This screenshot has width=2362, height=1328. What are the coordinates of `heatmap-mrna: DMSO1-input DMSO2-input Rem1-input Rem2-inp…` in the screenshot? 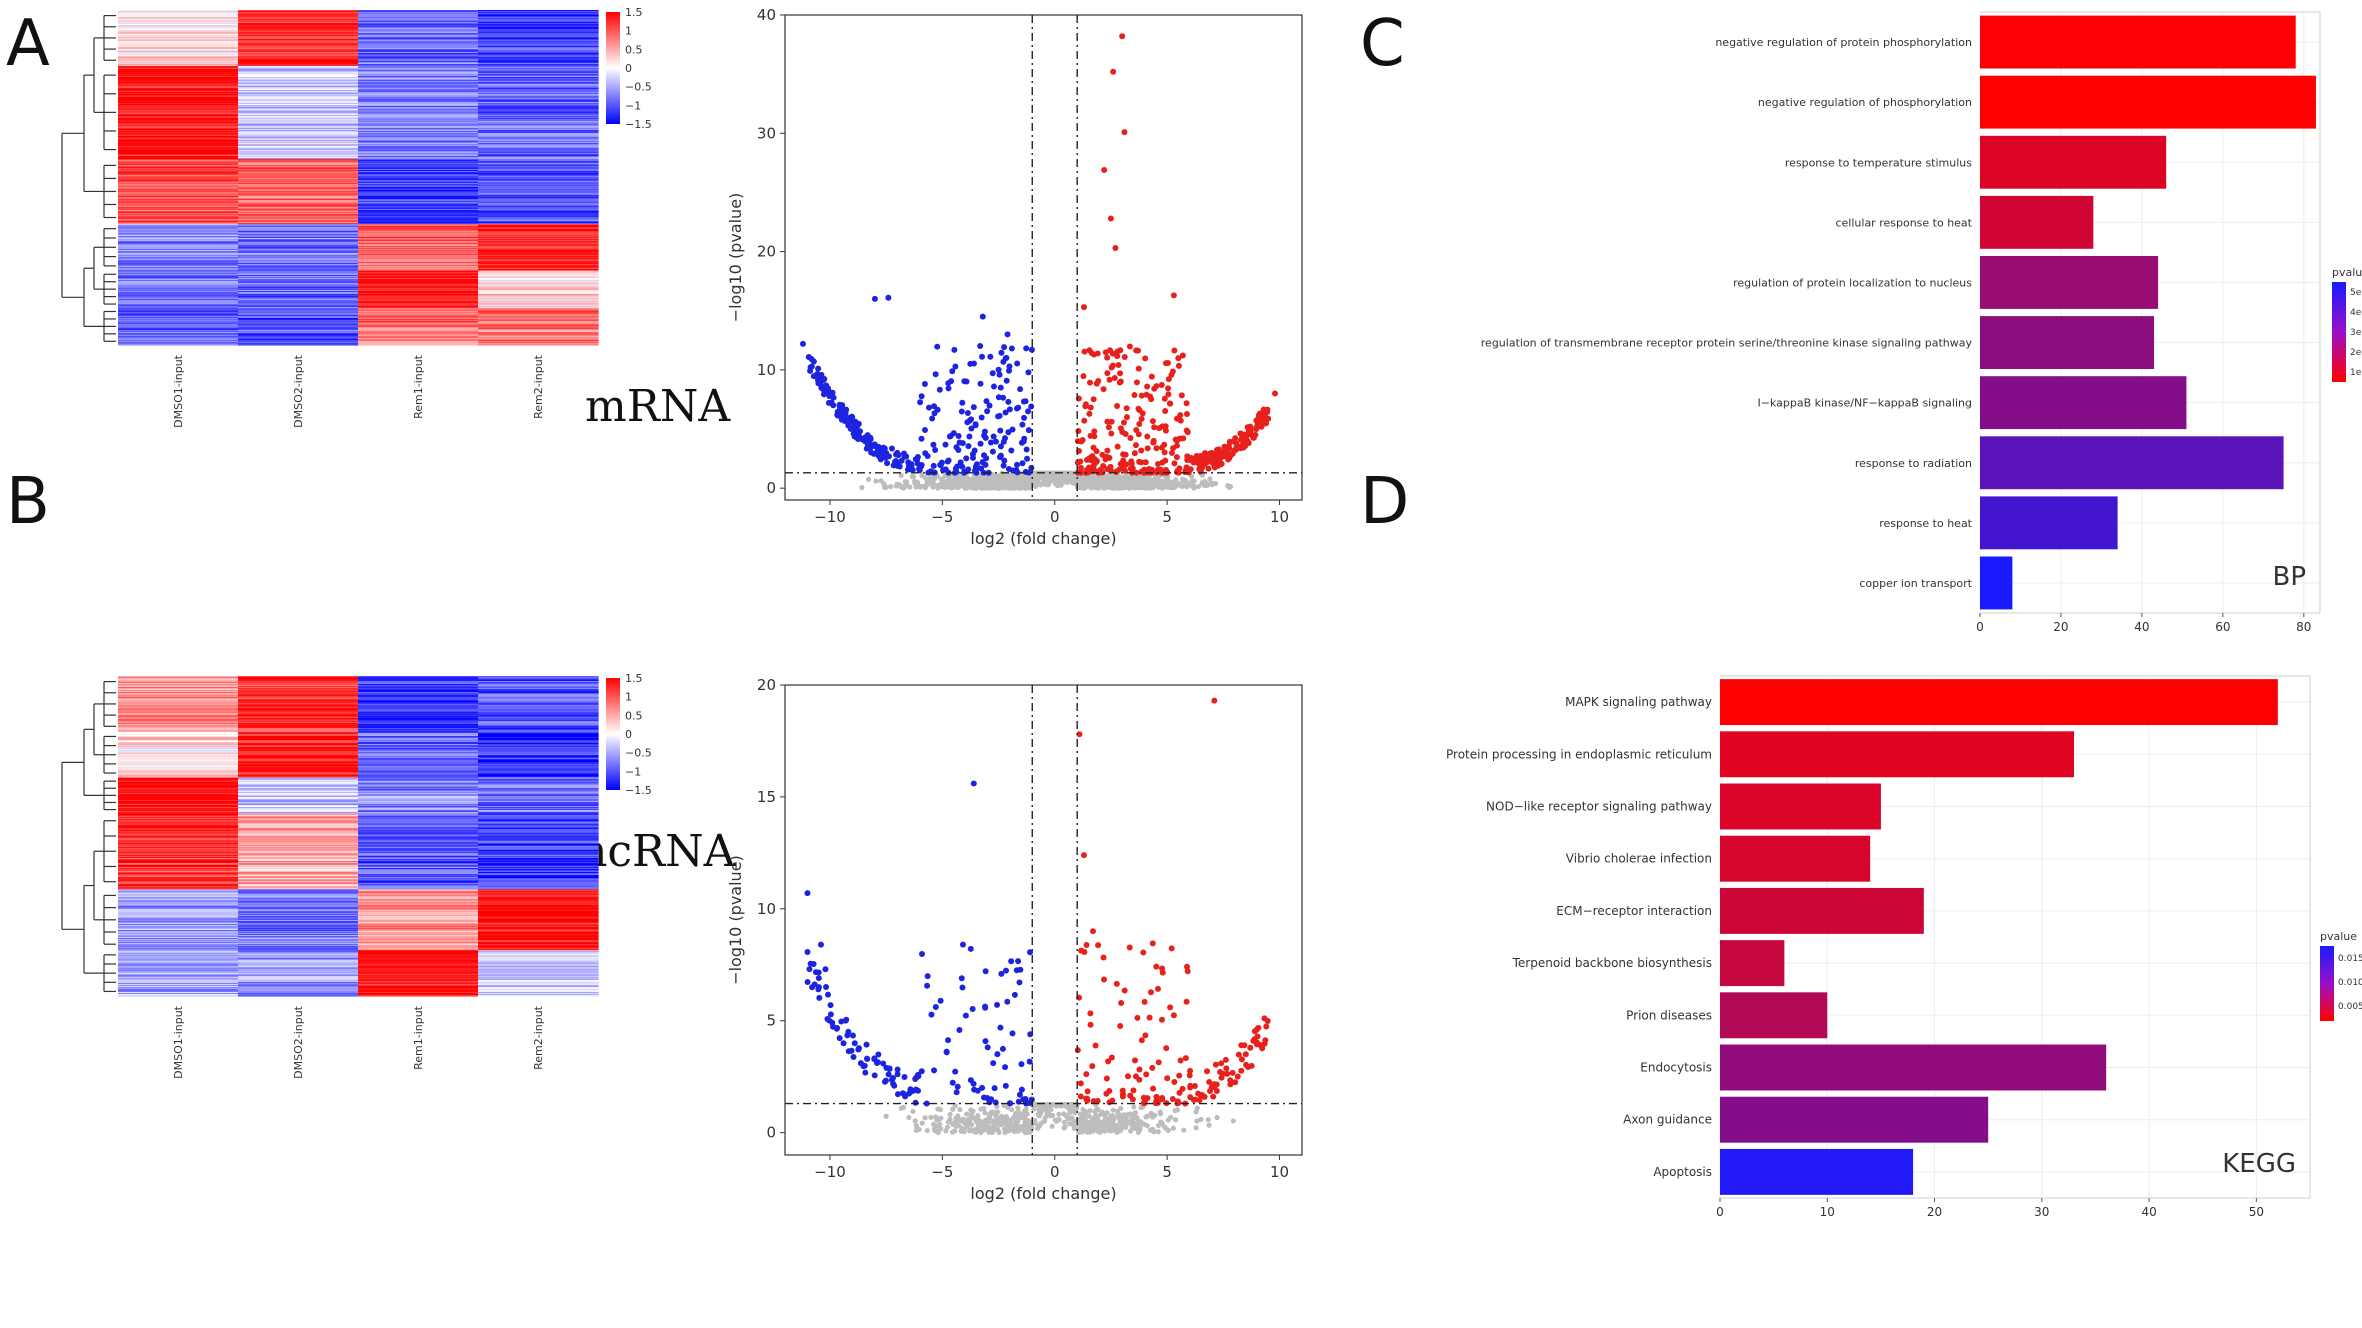 It's located at (356, 217).